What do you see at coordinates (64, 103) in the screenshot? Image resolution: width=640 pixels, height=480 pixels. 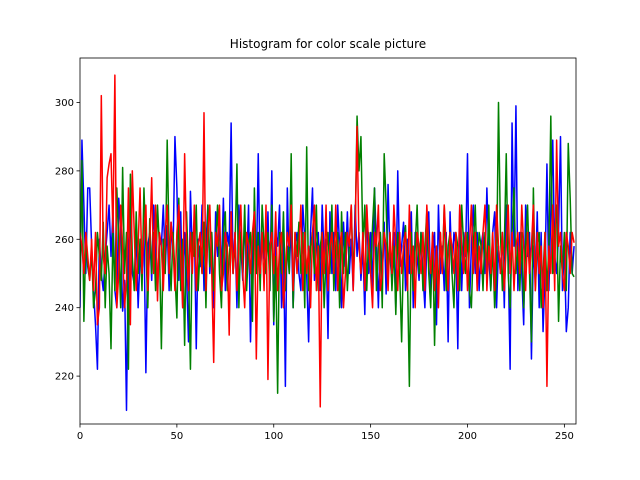 I see `y-tick-label: 300` at bounding box center [64, 103].